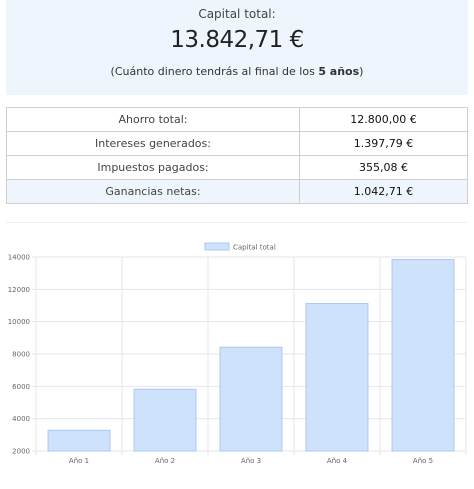 This screenshot has height=489, width=474. What do you see at coordinates (237, 222) in the screenshot?
I see `section-divider` at bounding box center [237, 222].